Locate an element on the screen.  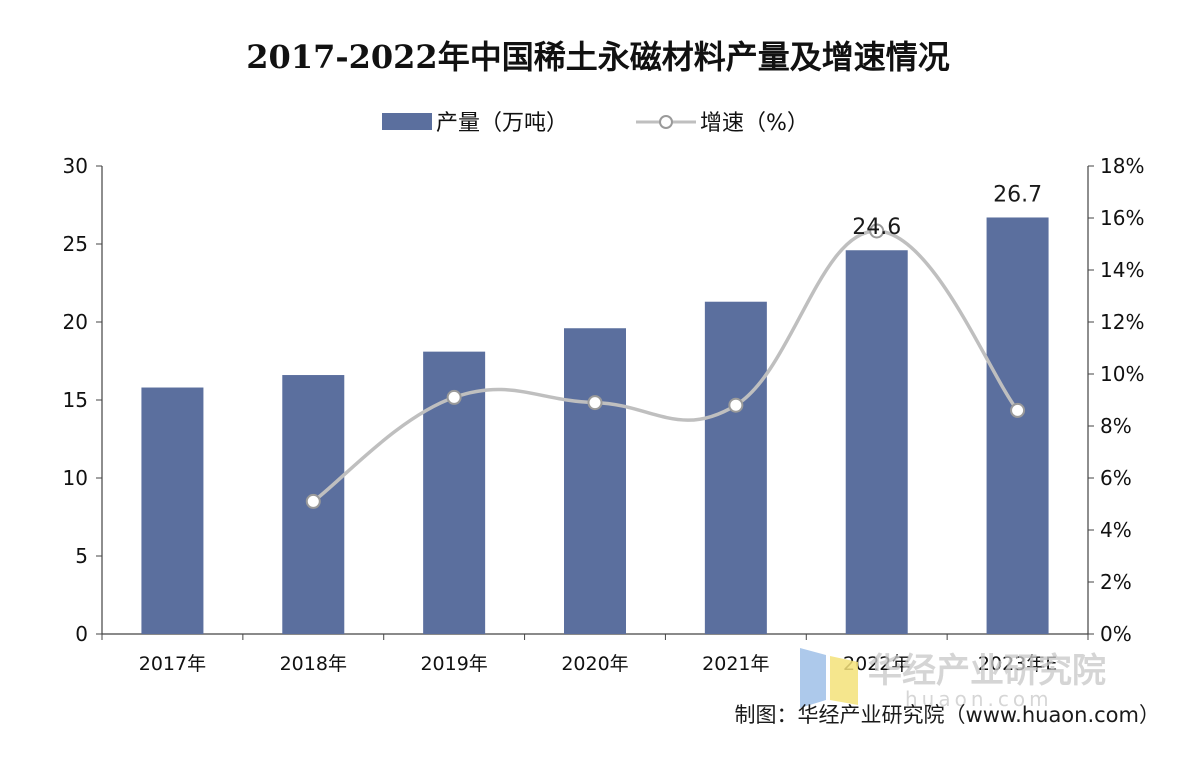
legend-label-production: 产量（万吨） is located at coordinates (502, 123).